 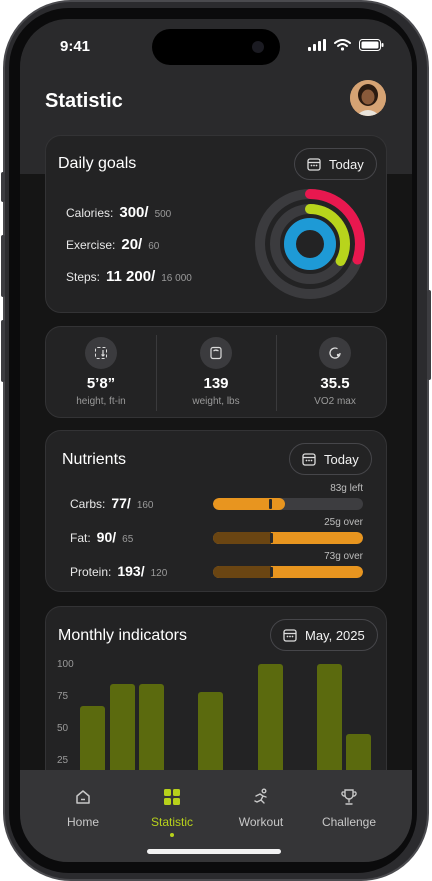 What do you see at coordinates (429, 335) in the screenshot?
I see `side-button-power` at bounding box center [429, 335].